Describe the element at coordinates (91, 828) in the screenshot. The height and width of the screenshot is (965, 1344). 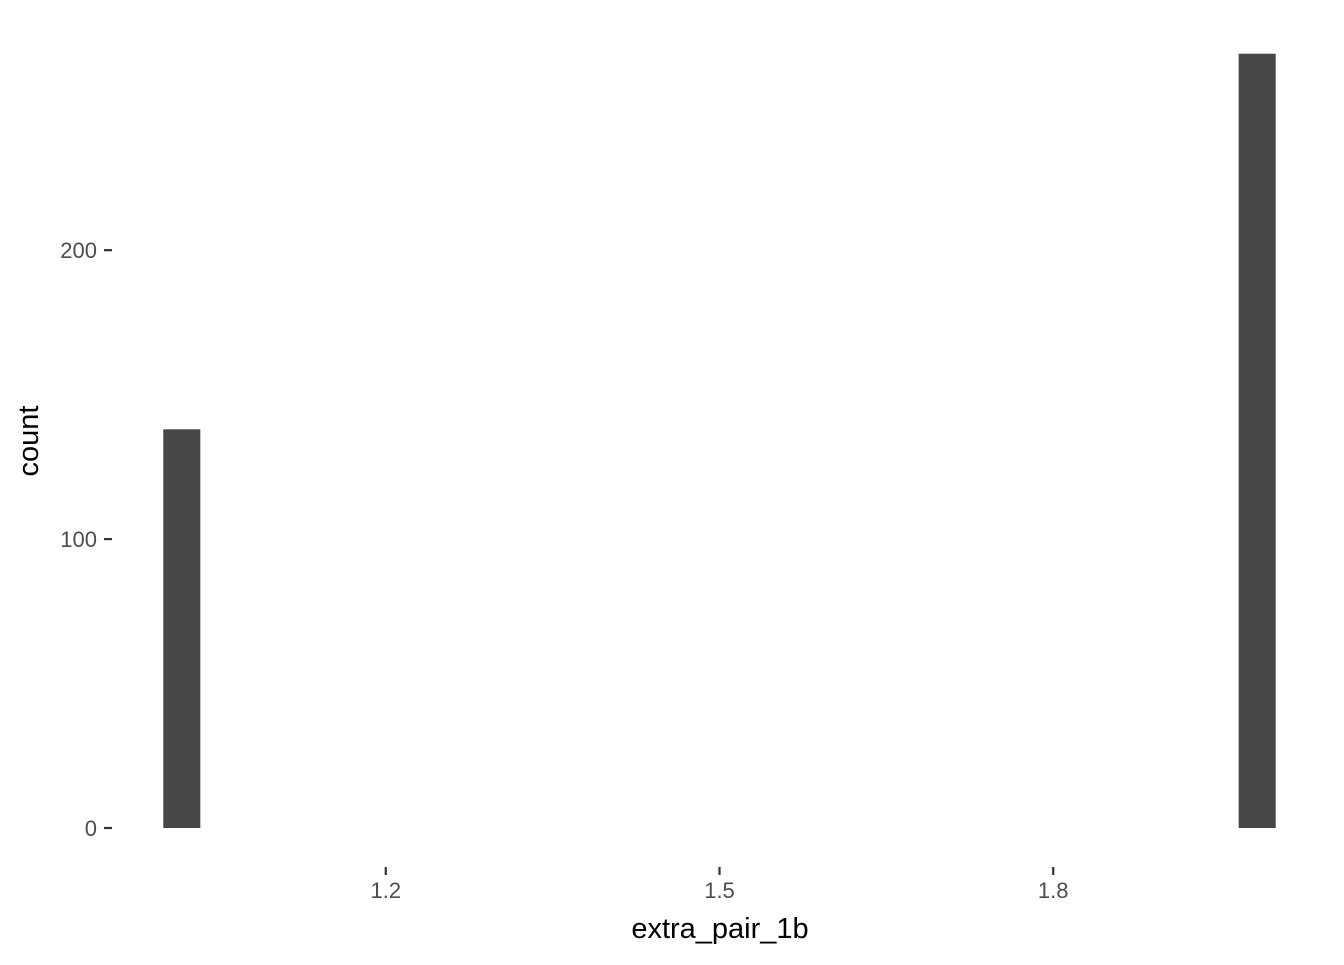
I see `y-tick-label-0: 0` at that location.